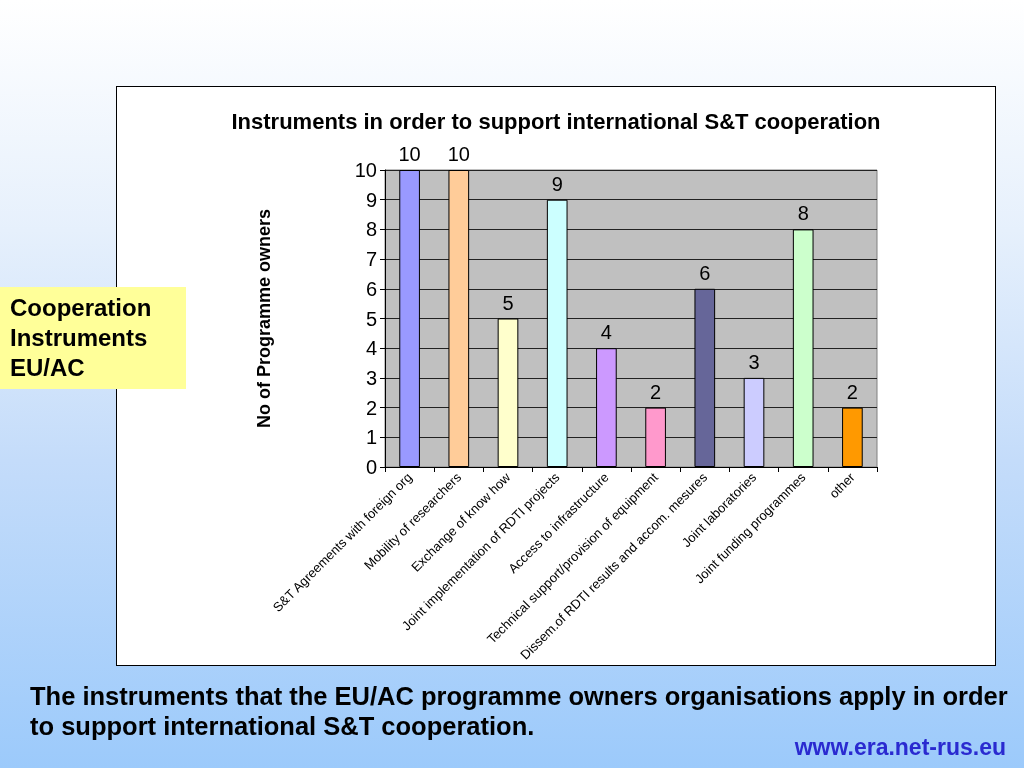 The image size is (1024, 768). I want to click on data-label: 3, so click(754, 361).